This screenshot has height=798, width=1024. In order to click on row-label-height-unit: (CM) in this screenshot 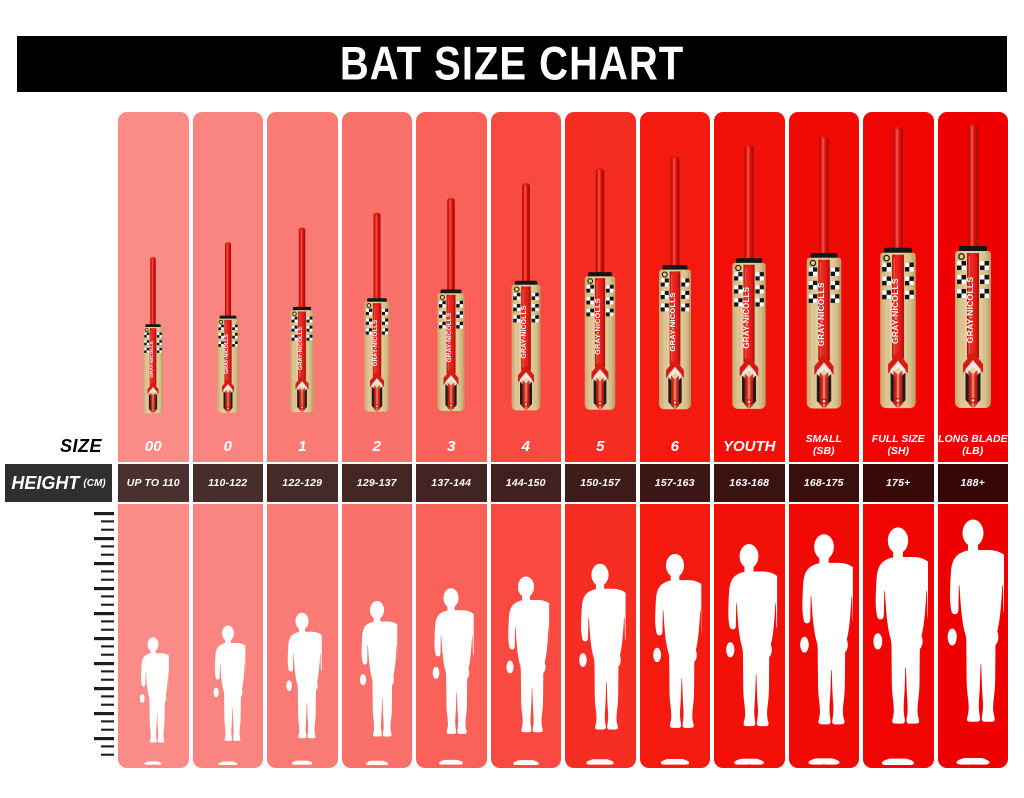, I will do `click(94, 483)`.